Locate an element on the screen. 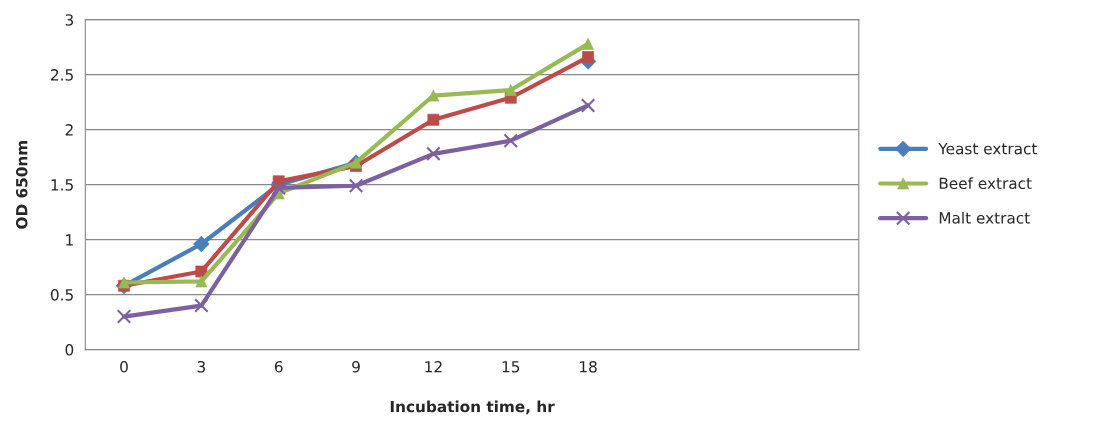  x-tick-label: 3 is located at coordinates (201, 366).